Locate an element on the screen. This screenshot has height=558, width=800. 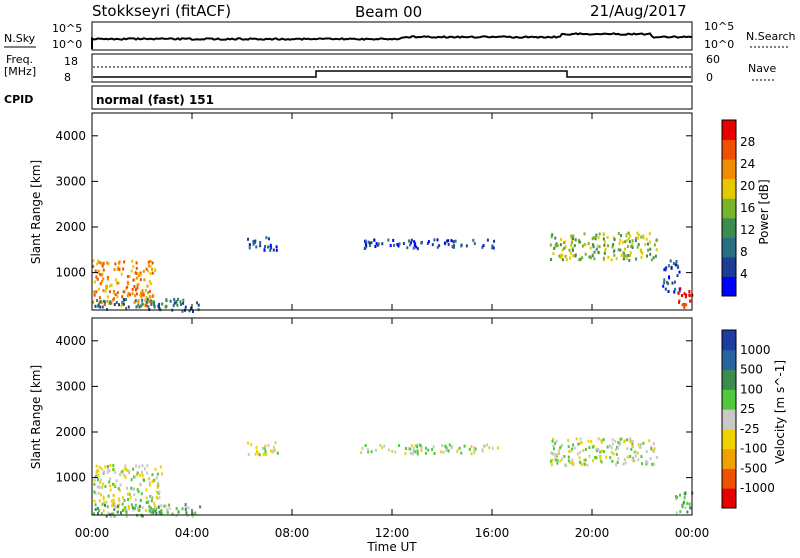
nave-label: Nave is located at coordinates (762, 68).